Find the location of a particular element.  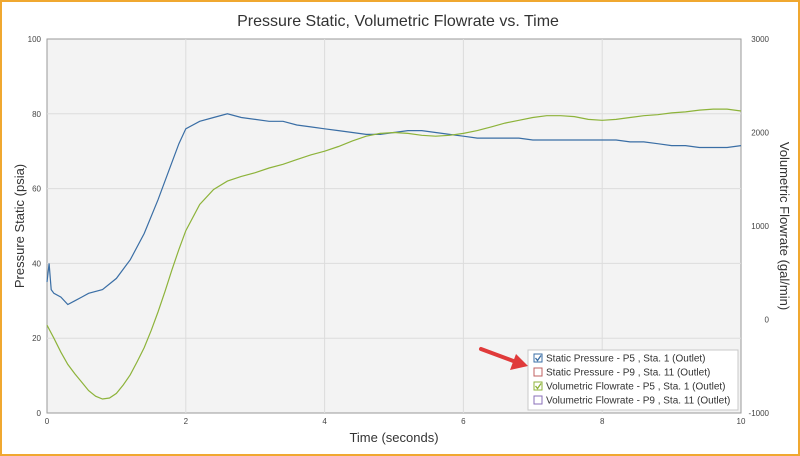

x-tick-label: 4 is located at coordinates (324, 421).